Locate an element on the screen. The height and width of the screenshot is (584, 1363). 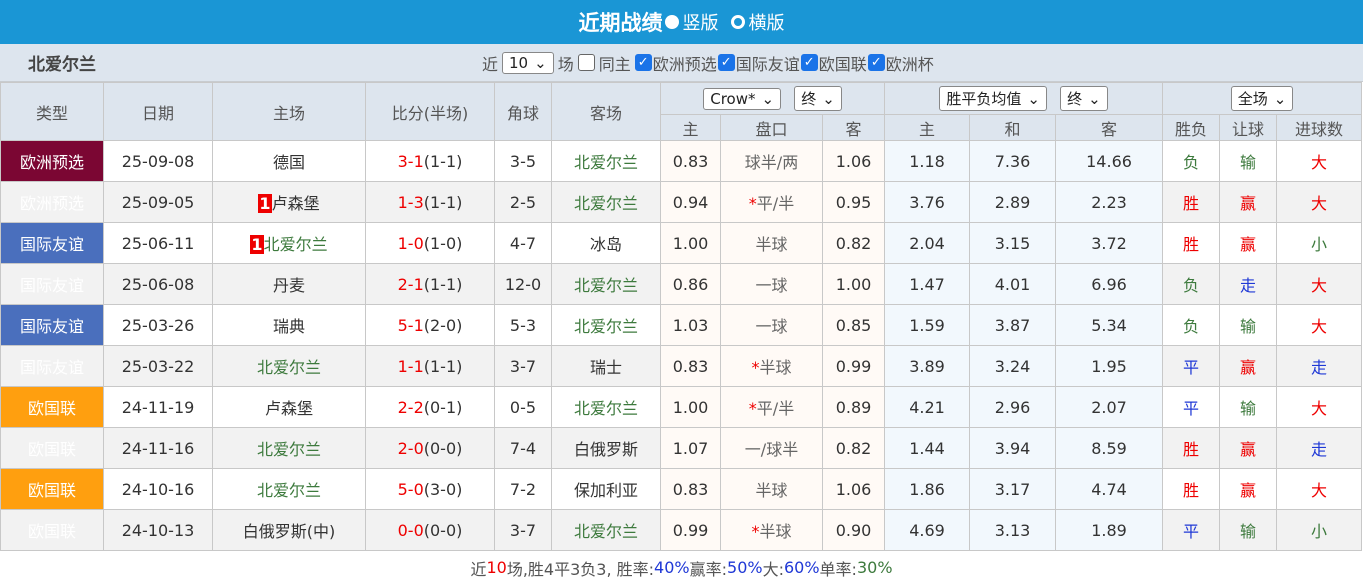
star-marker: * is located at coordinates (752, 408).